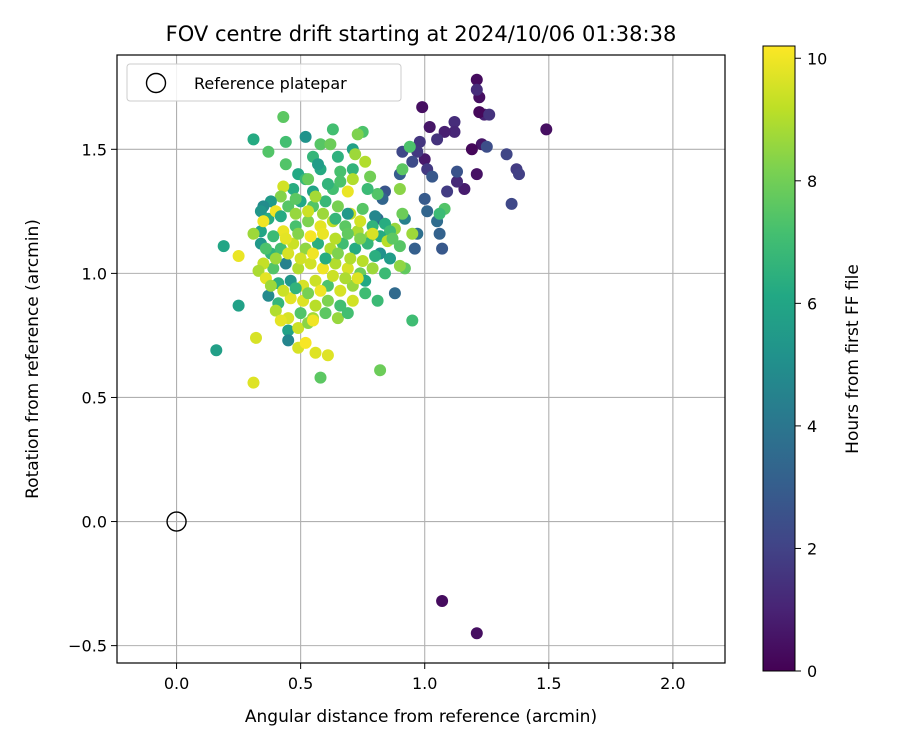  What do you see at coordinates (87, 646) in the screenshot?
I see `y-tick-label: −0.5` at bounding box center [87, 646].